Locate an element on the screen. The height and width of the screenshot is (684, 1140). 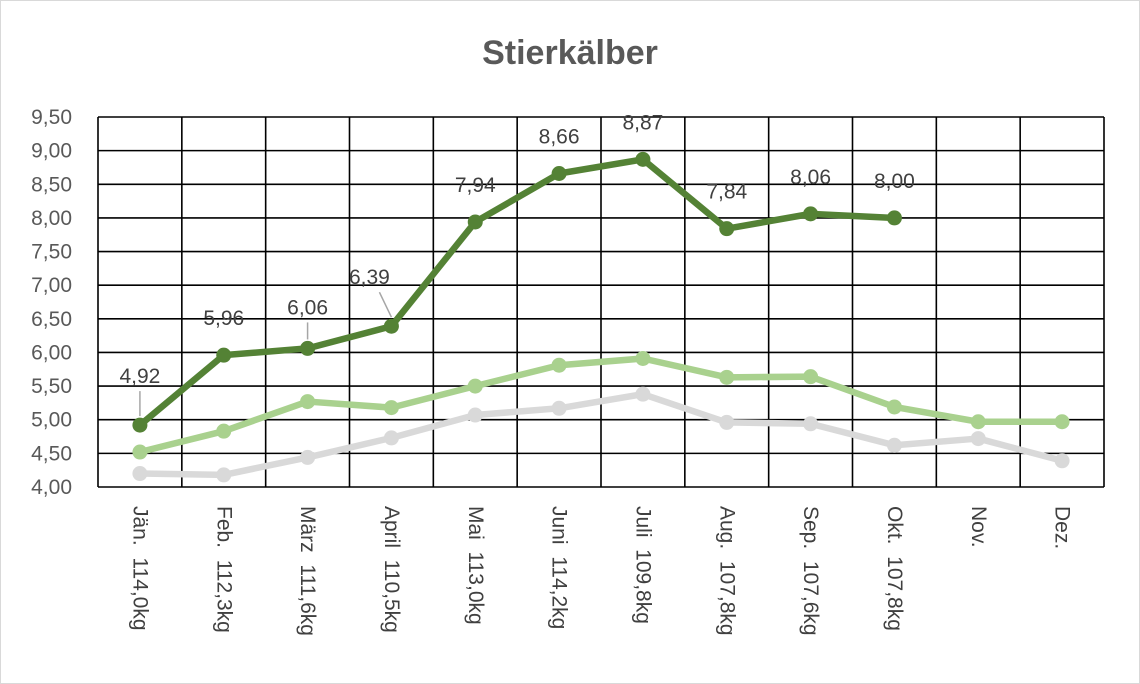
x-tick-label: März 111,6kg is located at coordinates (307, 571).